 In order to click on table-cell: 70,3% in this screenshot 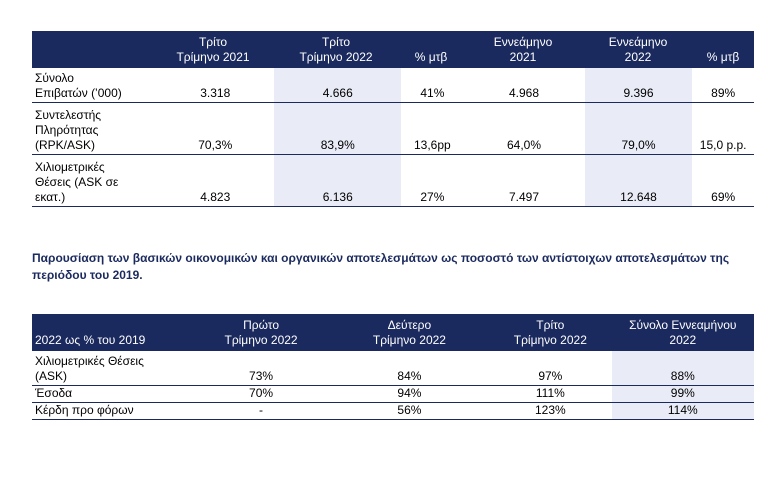, I will do `click(215, 145)`.